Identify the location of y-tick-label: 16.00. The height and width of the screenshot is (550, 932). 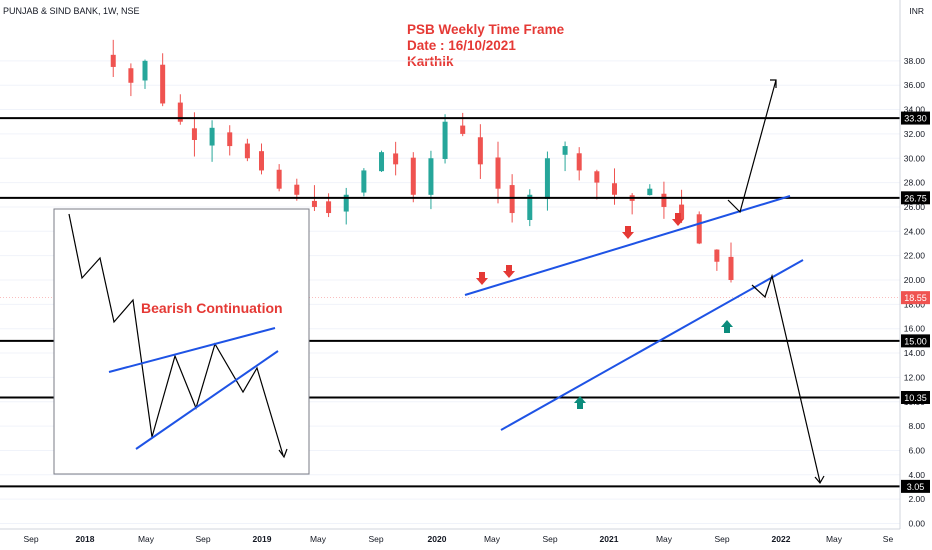
(915, 329).